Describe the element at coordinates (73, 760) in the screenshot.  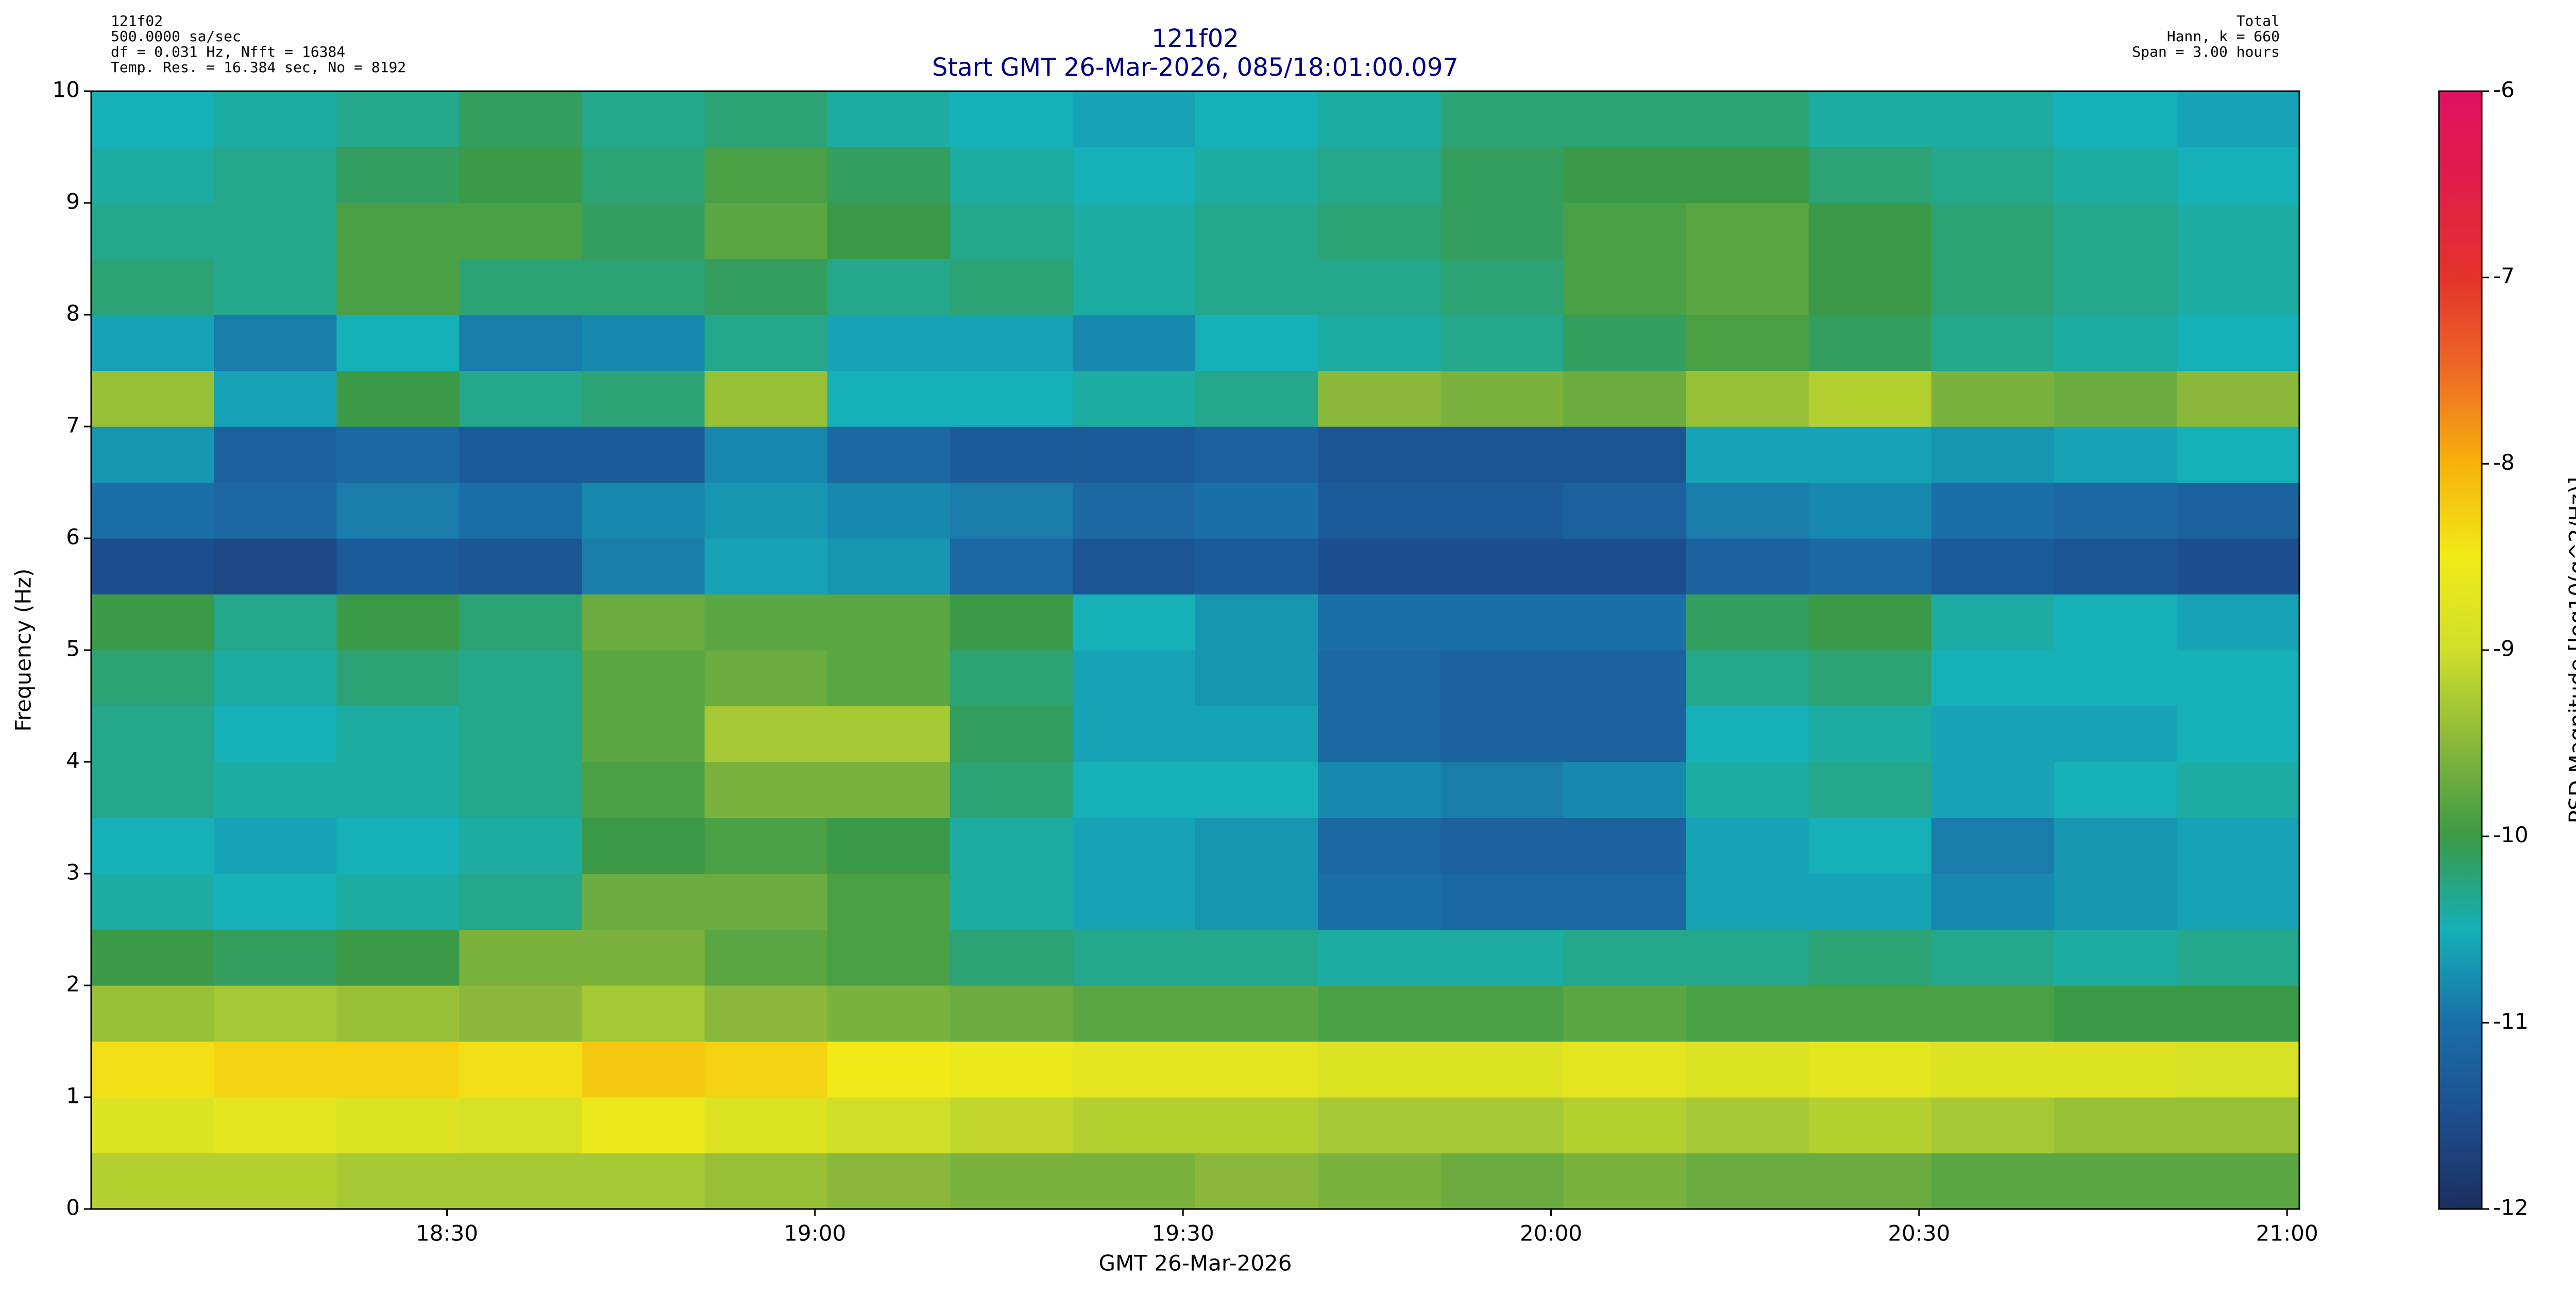
I see `y-tick-label: 4` at that location.